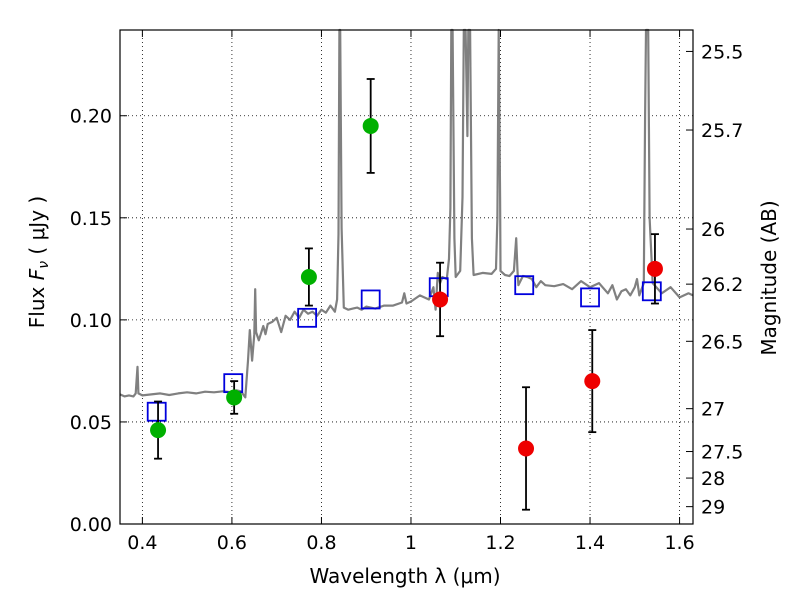 Image resolution: width=800 pixels, height=600 pixels. Describe the element at coordinates (713, 230) in the screenshot. I see `right-tick-label: 26` at that location.